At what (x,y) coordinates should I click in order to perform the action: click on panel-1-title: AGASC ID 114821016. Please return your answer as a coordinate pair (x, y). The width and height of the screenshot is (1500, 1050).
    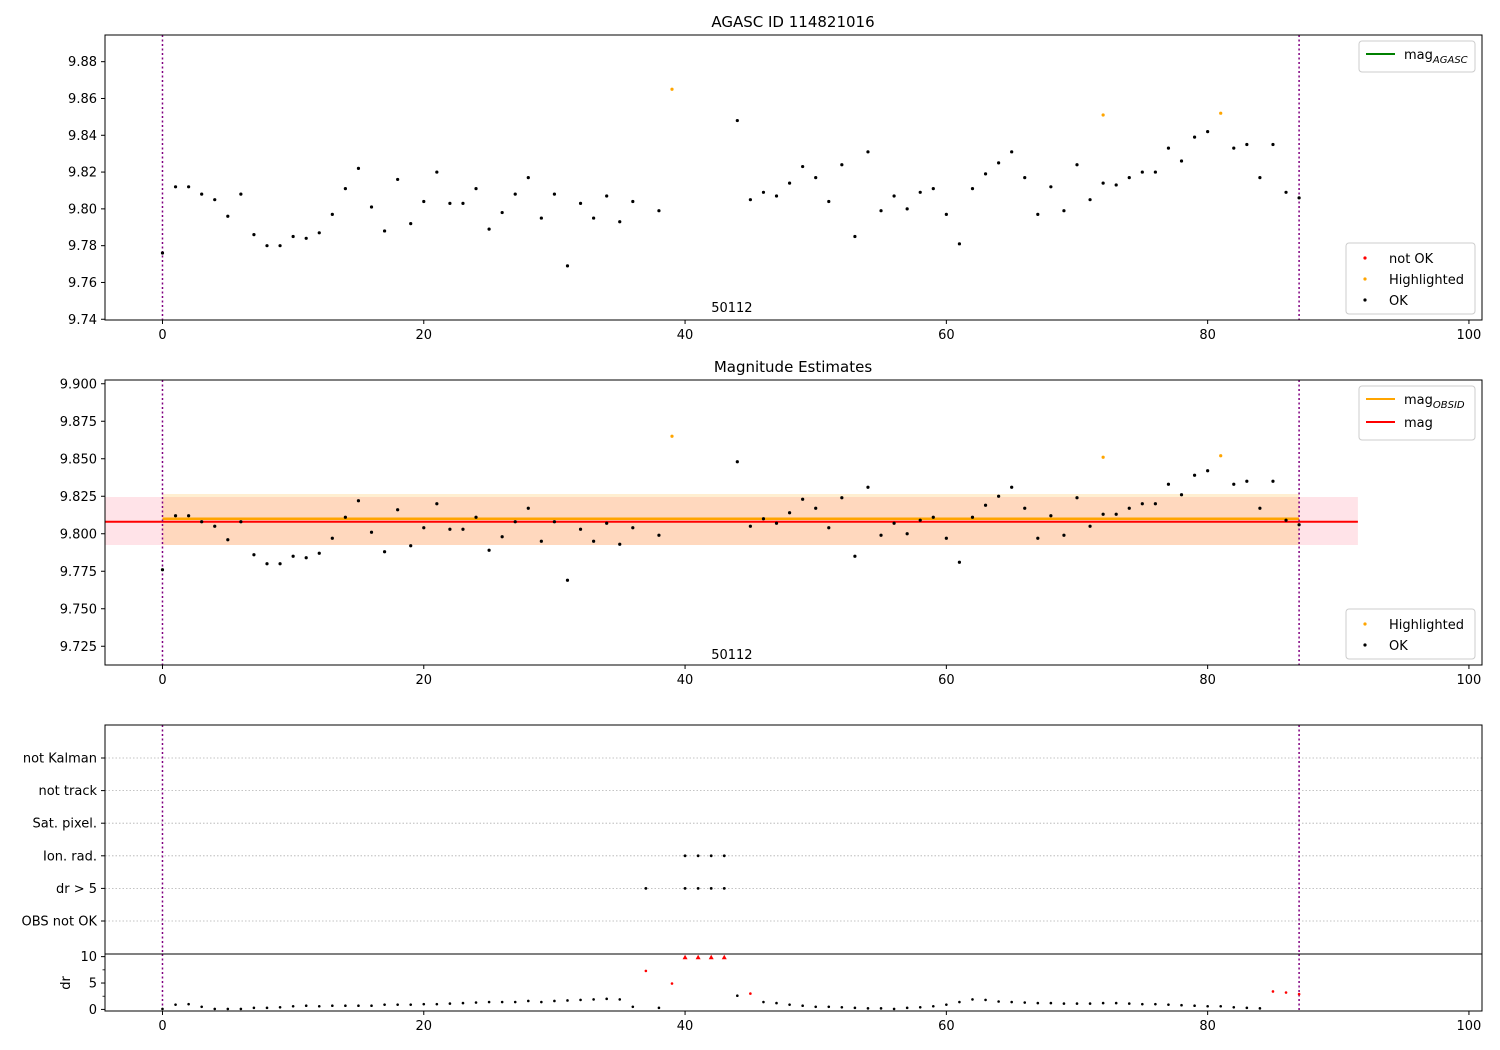
    Looking at the image, I should click on (792, 22).